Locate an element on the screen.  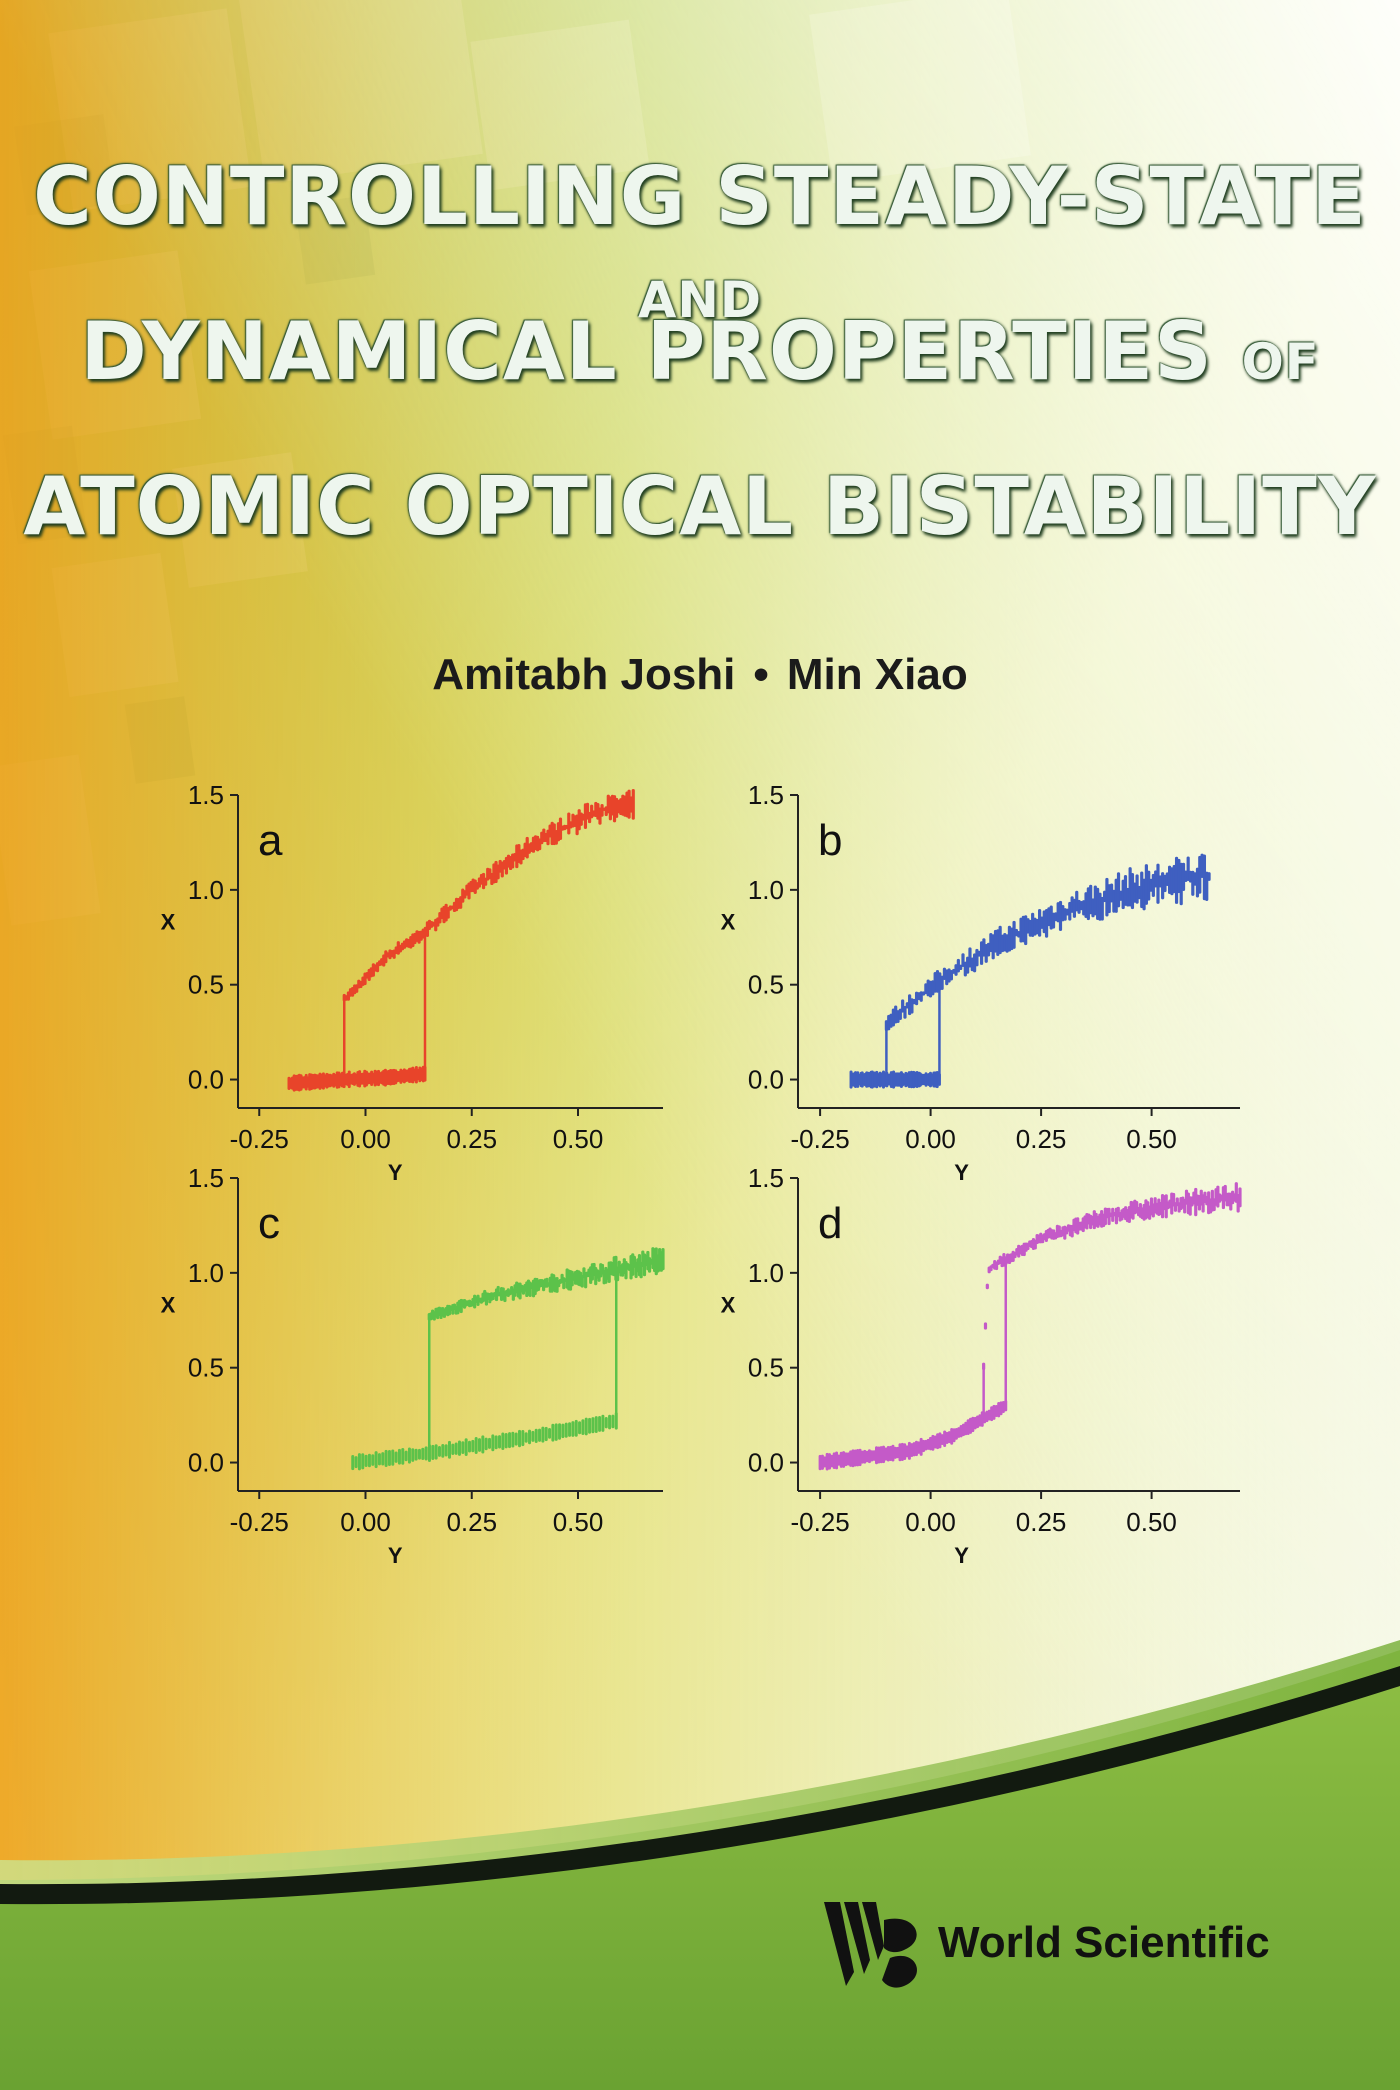
publisher-block: World Scientific is located at coordinates (1100, 1945).